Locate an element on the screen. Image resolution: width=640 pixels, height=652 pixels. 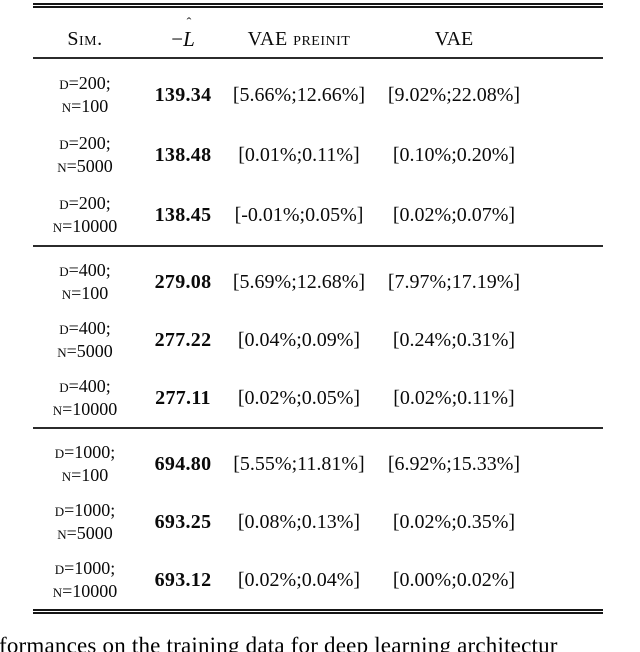
vae-preinit-cell: [0.01%;0.11%] is located at coordinates (299, 154).